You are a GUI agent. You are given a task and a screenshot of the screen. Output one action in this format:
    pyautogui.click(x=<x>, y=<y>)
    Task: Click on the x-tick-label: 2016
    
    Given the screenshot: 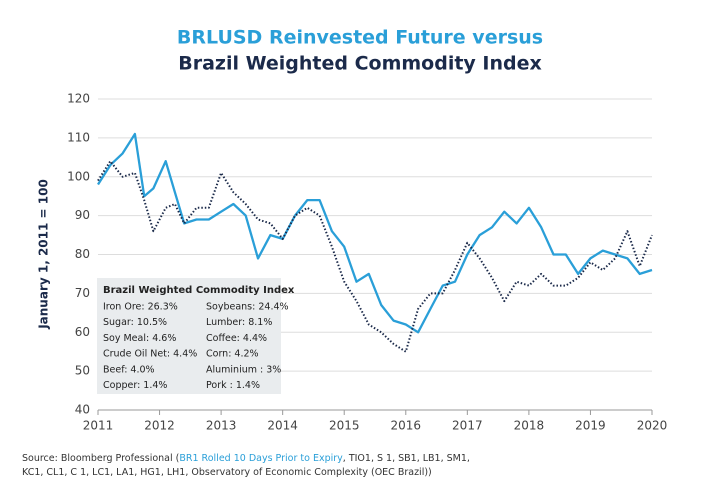 What is the action you would take?
    pyautogui.click(x=406, y=426)
    